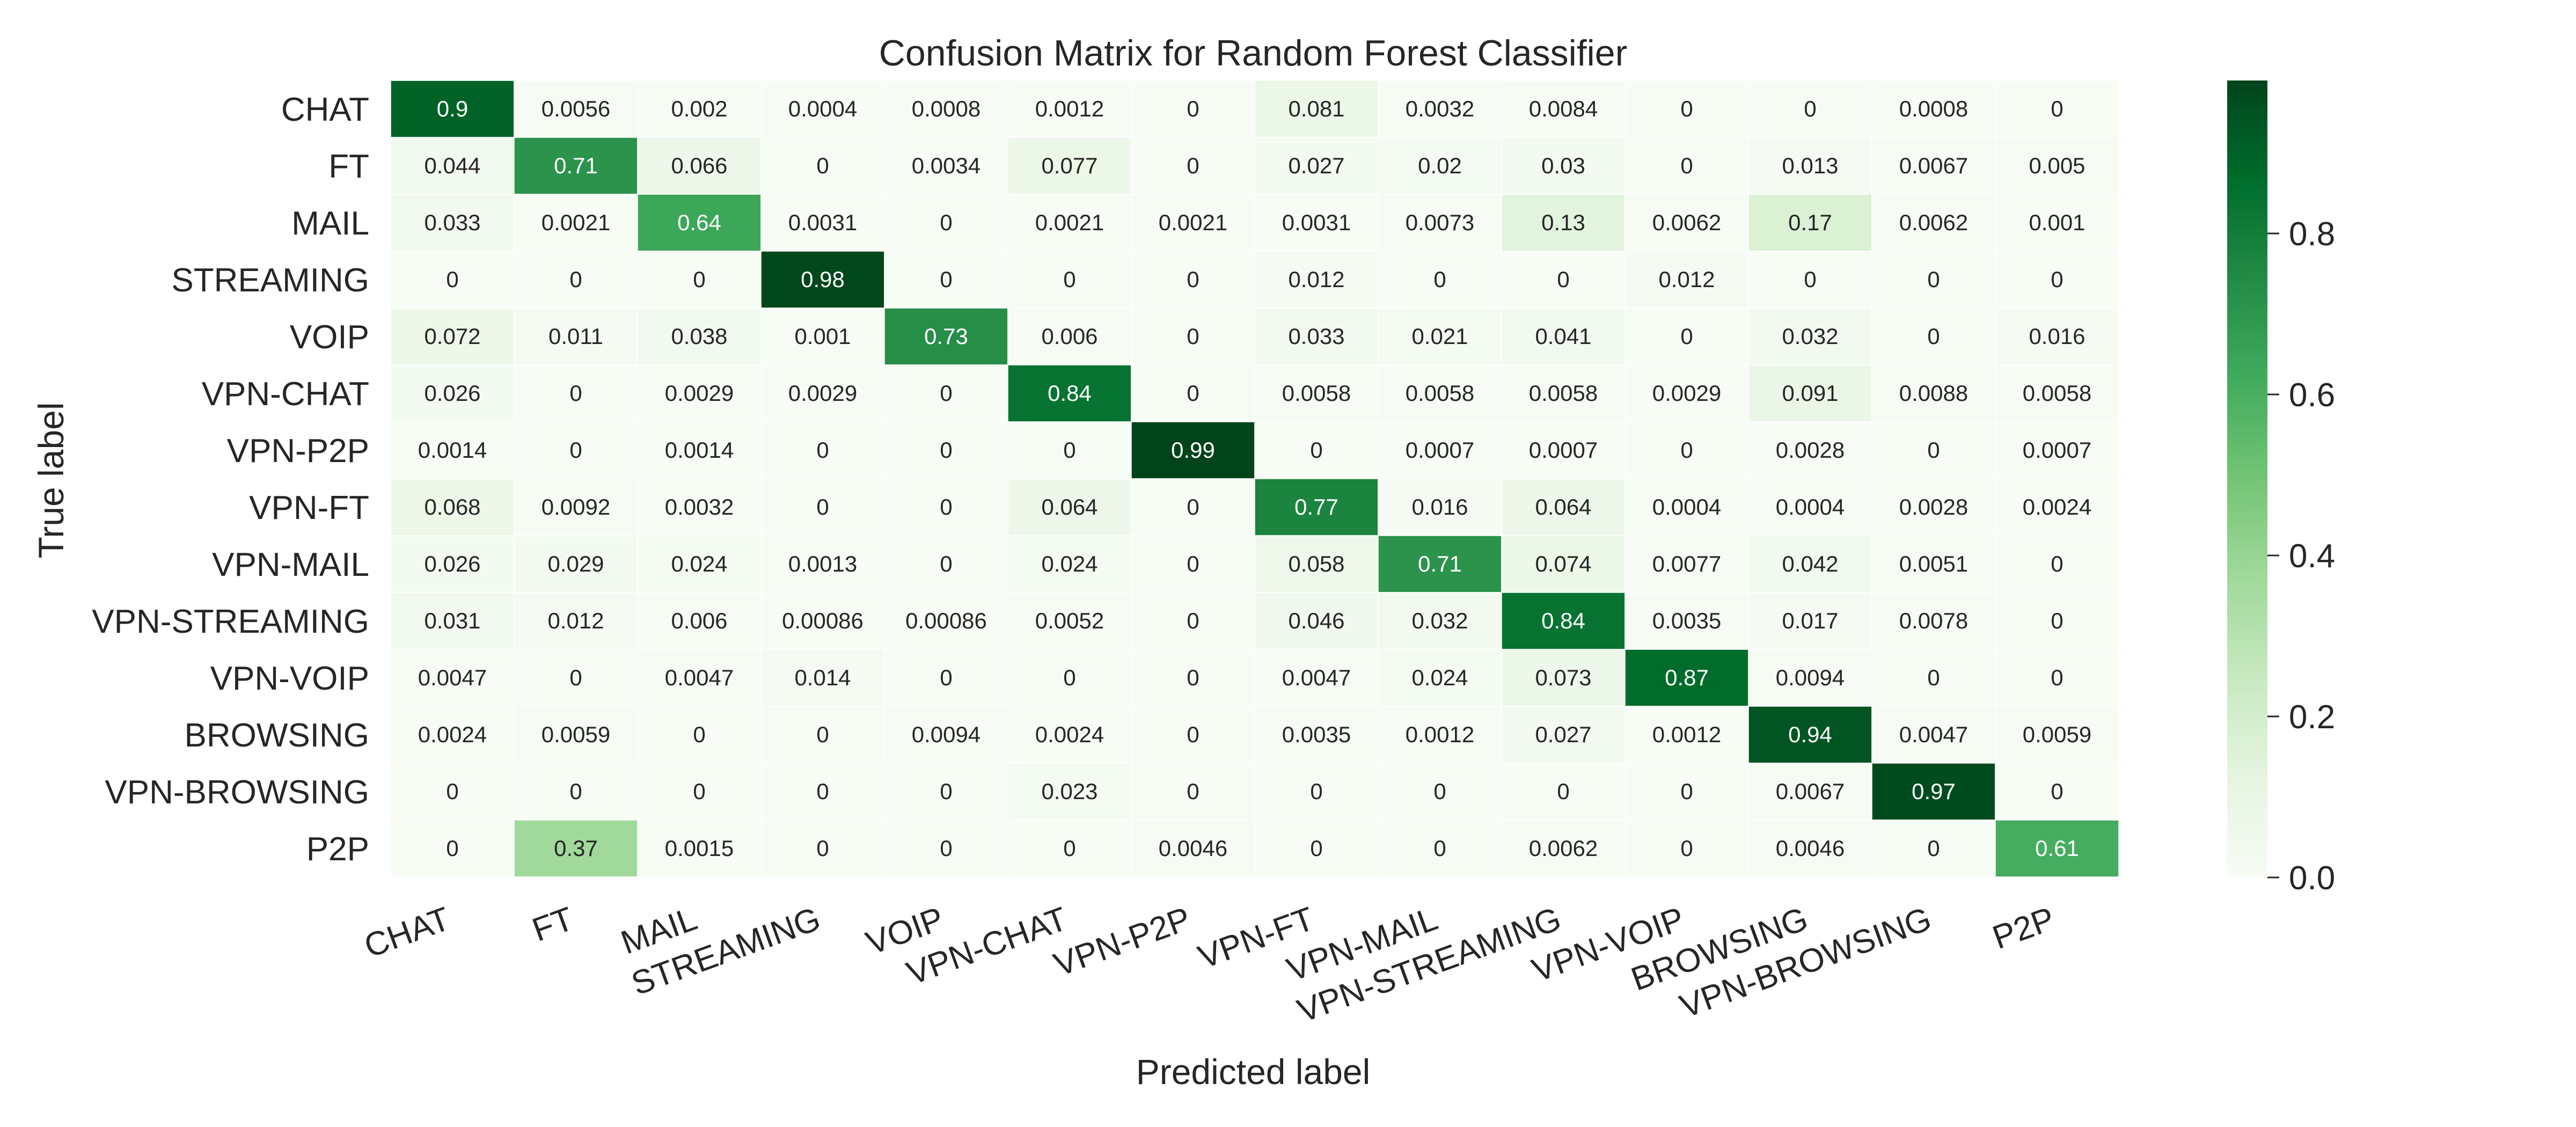 The image size is (2576, 1127). Describe the element at coordinates (575, 563) in the screenshot. I see `cell-value-label: 0.029` at that location.